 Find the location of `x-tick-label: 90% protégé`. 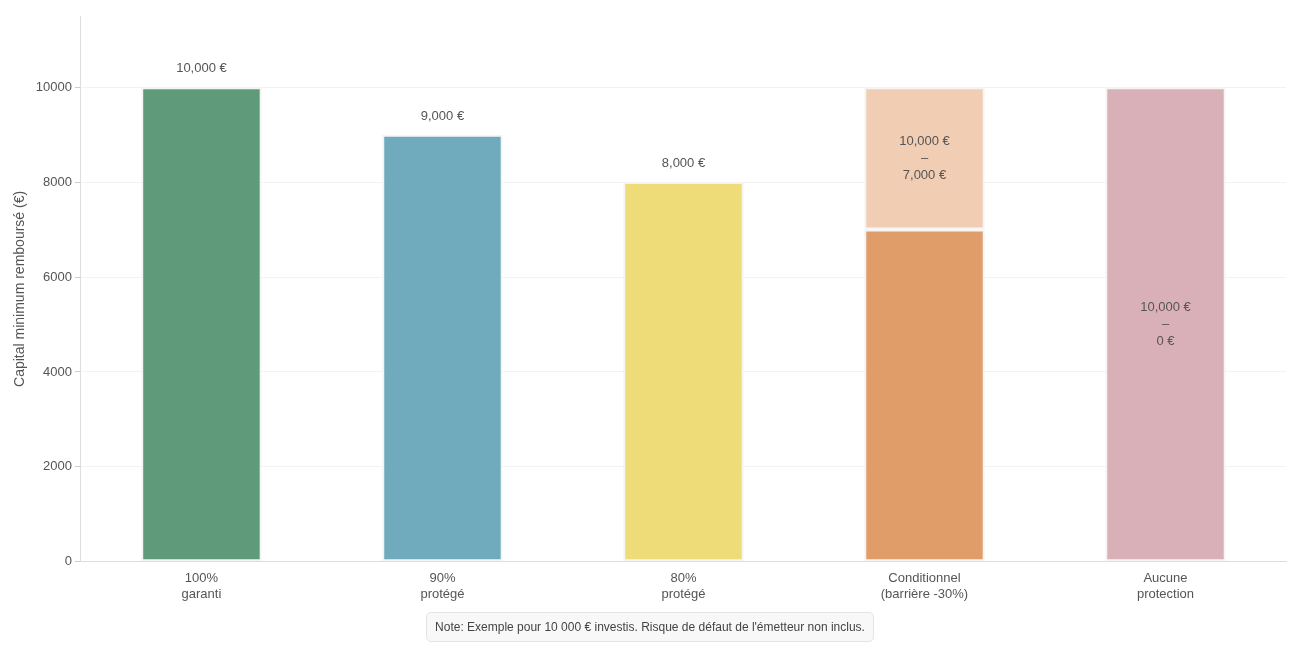

x-tick-label: 90% protégé is located at coordinates (442, 585).